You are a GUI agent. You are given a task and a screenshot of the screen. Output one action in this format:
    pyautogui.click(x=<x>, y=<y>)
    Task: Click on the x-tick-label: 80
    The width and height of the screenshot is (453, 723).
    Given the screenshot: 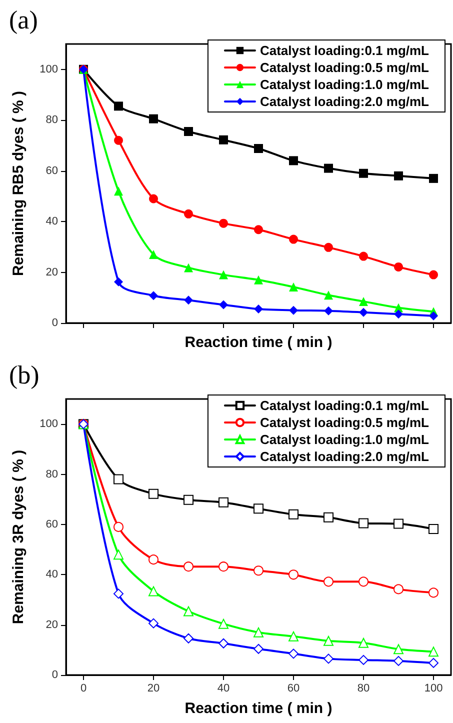 What is the action you would take?
    pyautogui.click(x=363, y=688)
    